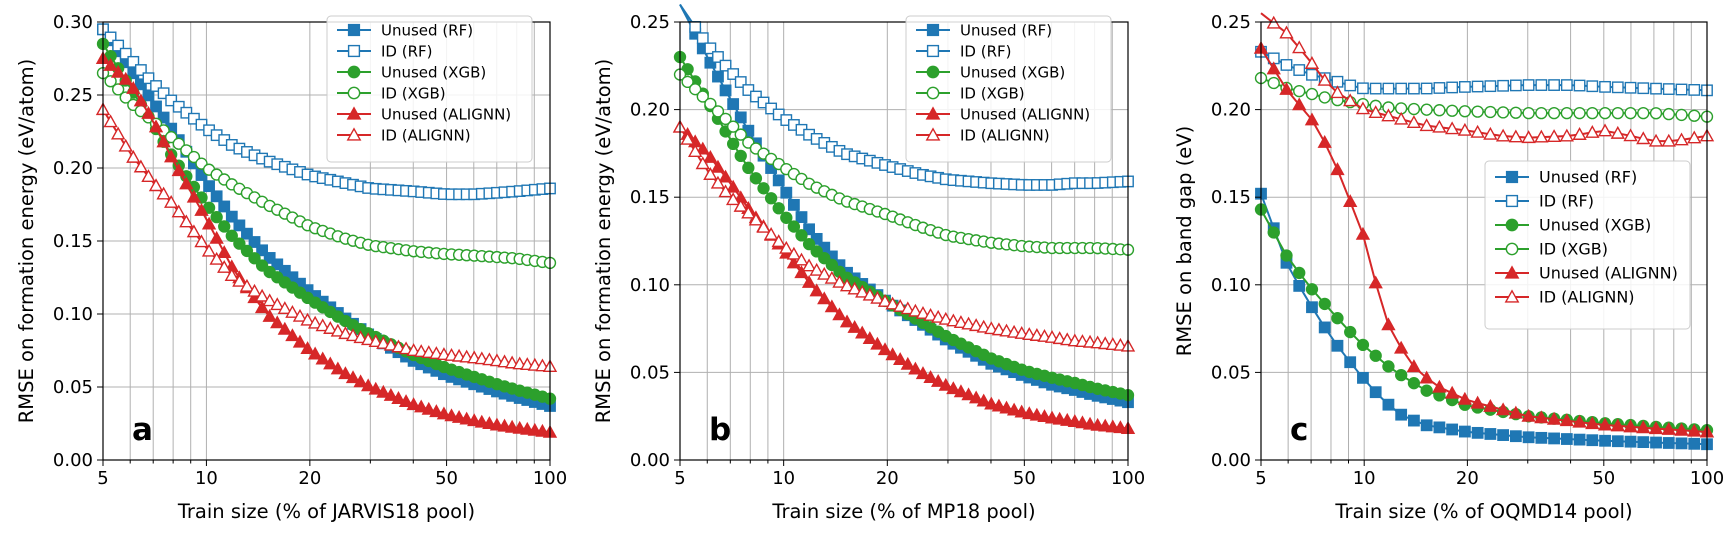 Image resolution: width=1734 pixels, height=535 pixels. Describe the element at coordinates (26, 241) in the screenshot. I see `y-axis-label: RMSE on formation energy (eV/atom)` at that location.